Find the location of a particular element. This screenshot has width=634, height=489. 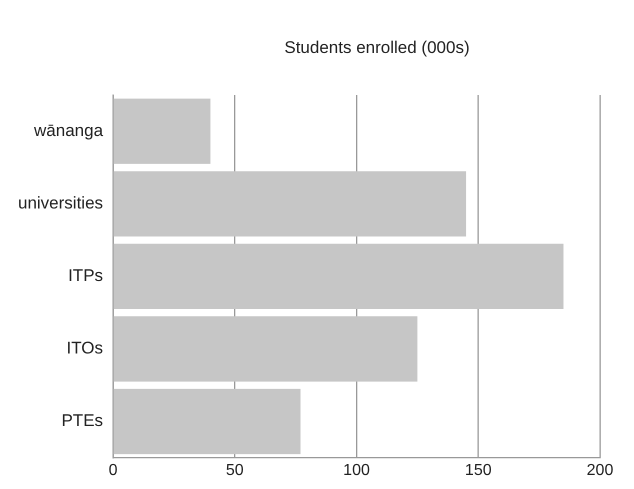

x-tick-label: 150 is located at coordinates (478, 470).